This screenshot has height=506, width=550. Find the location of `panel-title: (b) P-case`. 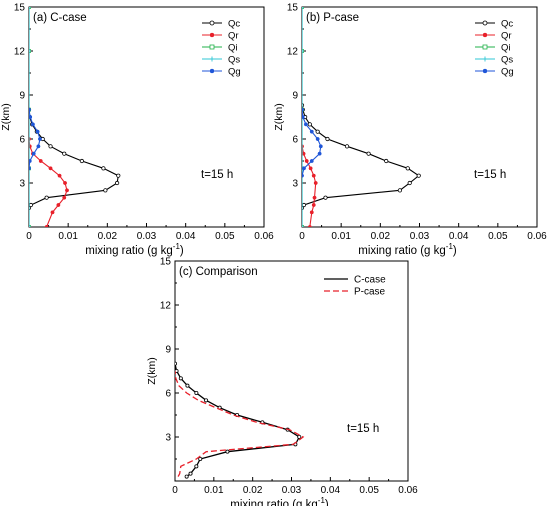

panel-title: (b) P-case is located at coordinates (332, 18).